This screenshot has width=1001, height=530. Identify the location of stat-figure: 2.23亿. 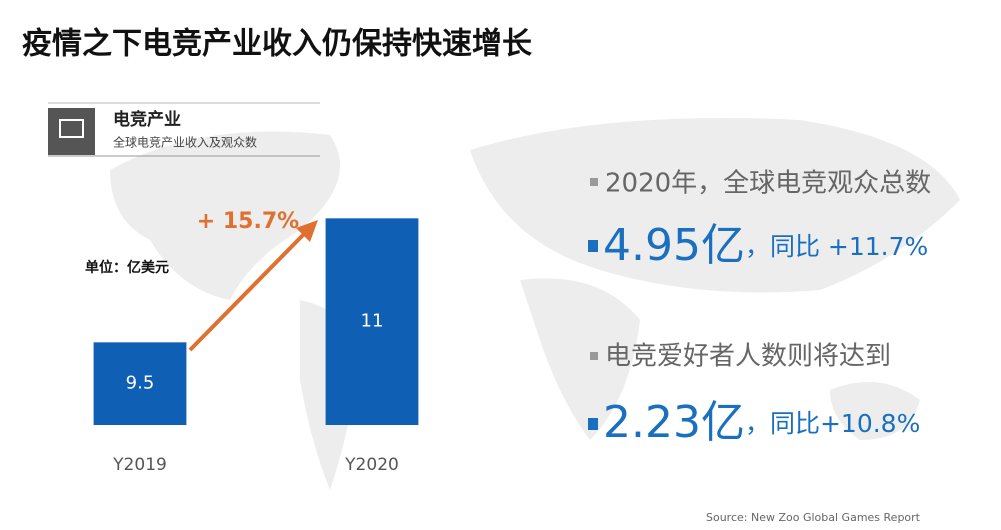
(674, 422).